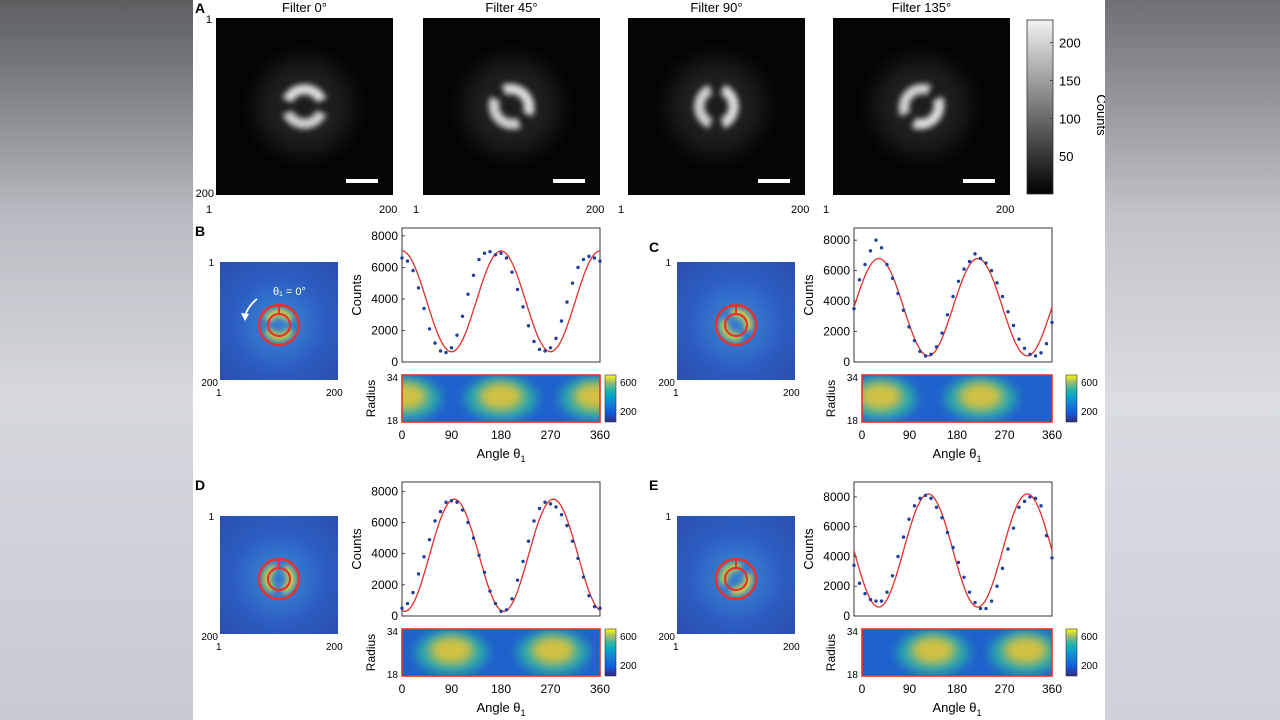 The image size is (1280, 720). What do you see at coordinates (304, 93) in the screenshot?
I see `beam-lobe-upper` at bounding box center [304, 93].